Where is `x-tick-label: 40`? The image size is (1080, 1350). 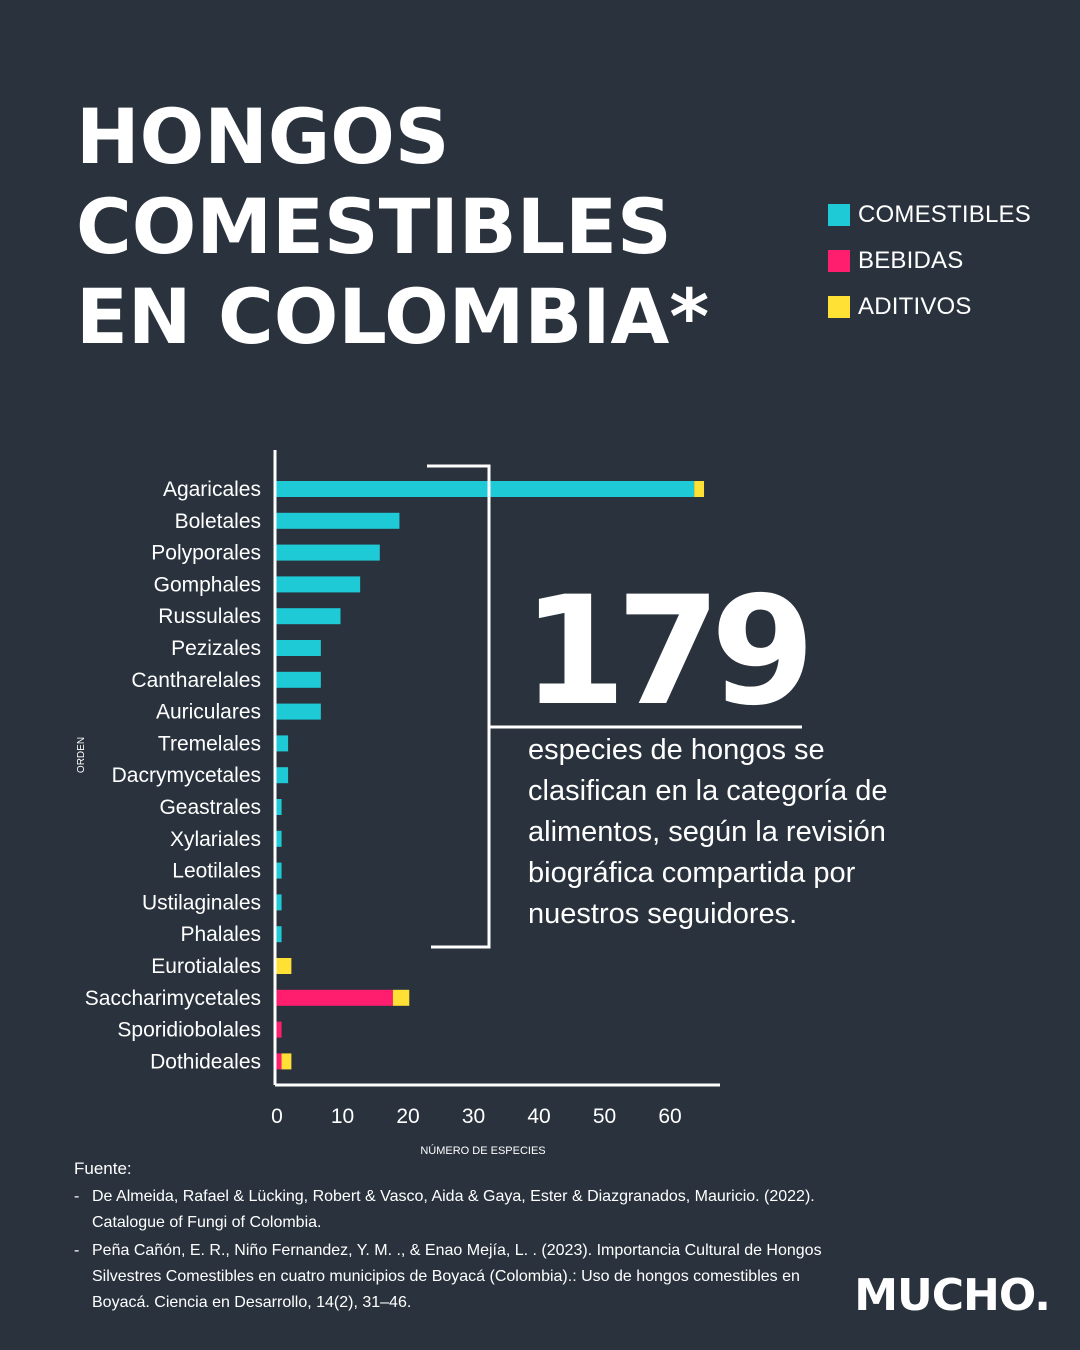 x-tick-label: 40 is located at coordinates (538, 1116).